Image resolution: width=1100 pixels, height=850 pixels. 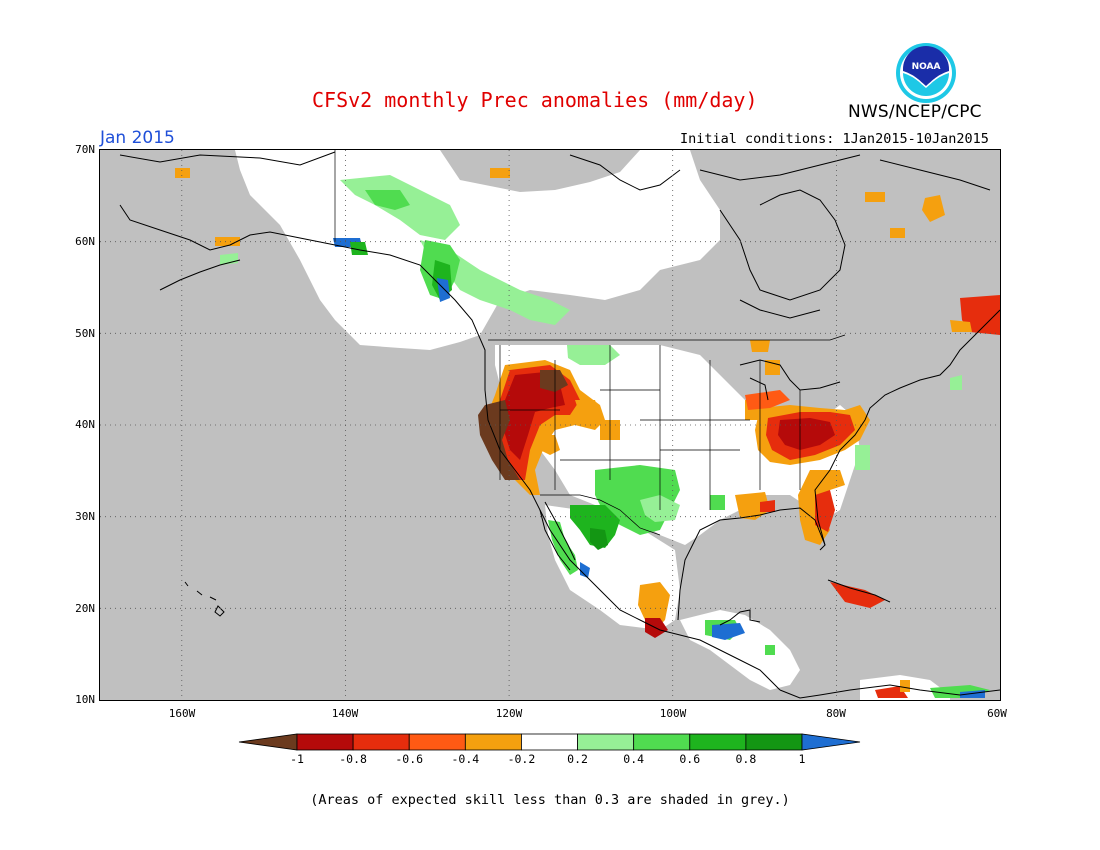 What do you see at coordinates (690, 759) in the screenshot?
I see `colorbar-label: 0.6` at bounding box center [690, 759].